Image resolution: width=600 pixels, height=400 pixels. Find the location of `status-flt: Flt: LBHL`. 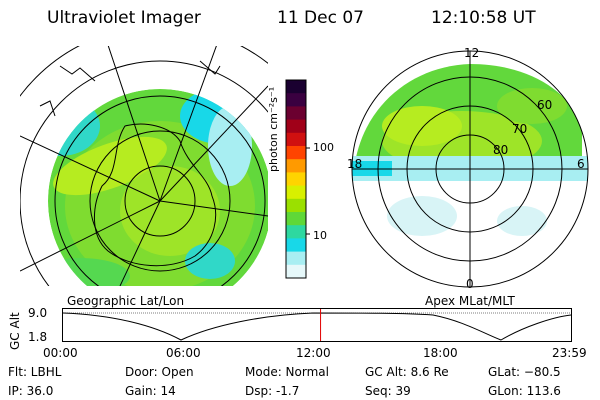

status-flt: Flt: LBHL is located at coordinates (35, 372).